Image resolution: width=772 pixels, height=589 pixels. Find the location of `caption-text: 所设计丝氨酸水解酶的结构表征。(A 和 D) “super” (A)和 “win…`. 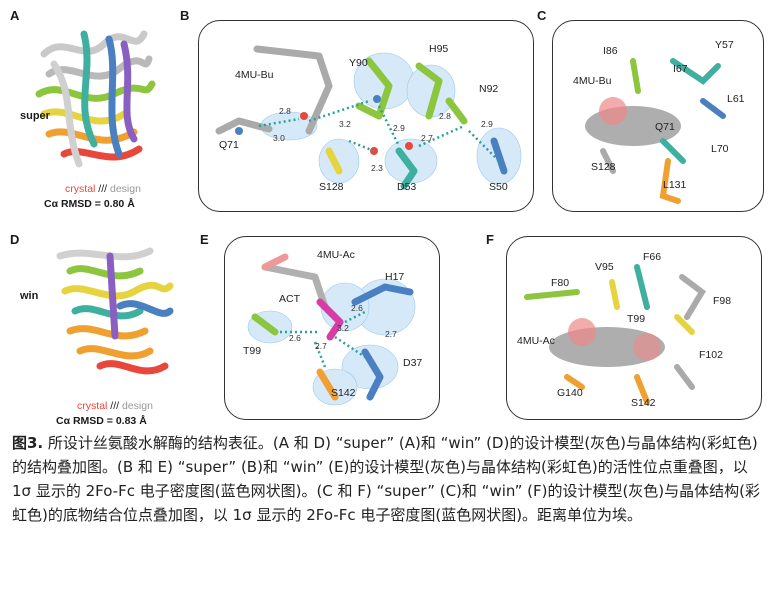

caption-text: 所设计丝氨酸水解酶的结构表征。(A 和 D) “super” (A)和 “win… is located at coordinates (386, 479).